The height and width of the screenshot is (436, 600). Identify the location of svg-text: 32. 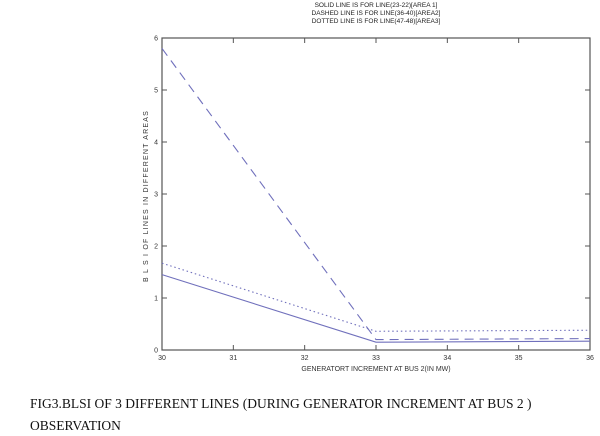
(305, 358).